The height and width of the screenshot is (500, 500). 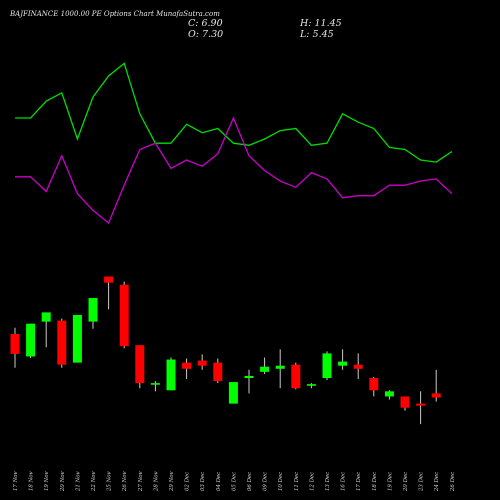 What do you see at coordinates (47, 481) in the screenshot?
I see `x-tick-label: 19 Nov` at bounding box center [47, 481].